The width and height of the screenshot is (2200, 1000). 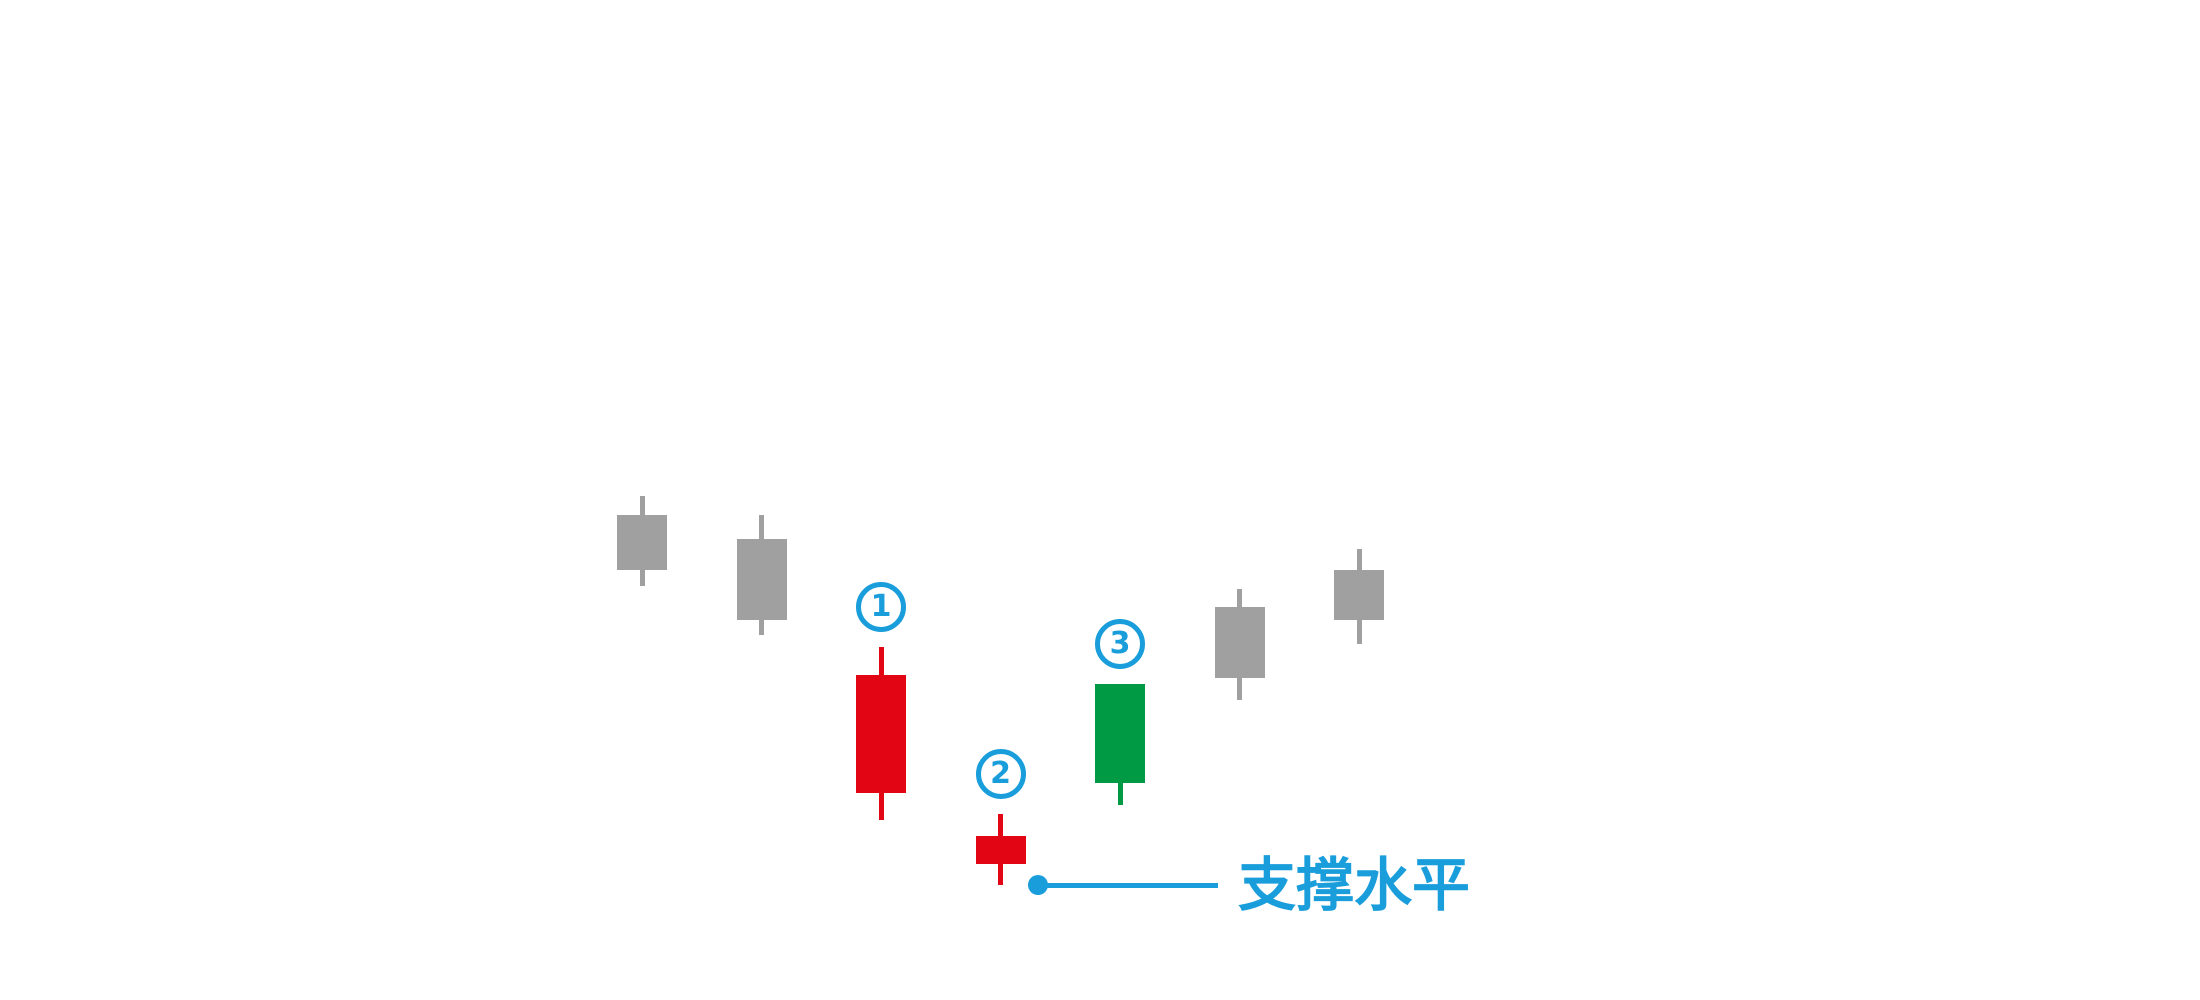 What do you see at coordinates (1128, 885) in the screenshot?
I see `support-level-line` at bounding box center [1128, 885].